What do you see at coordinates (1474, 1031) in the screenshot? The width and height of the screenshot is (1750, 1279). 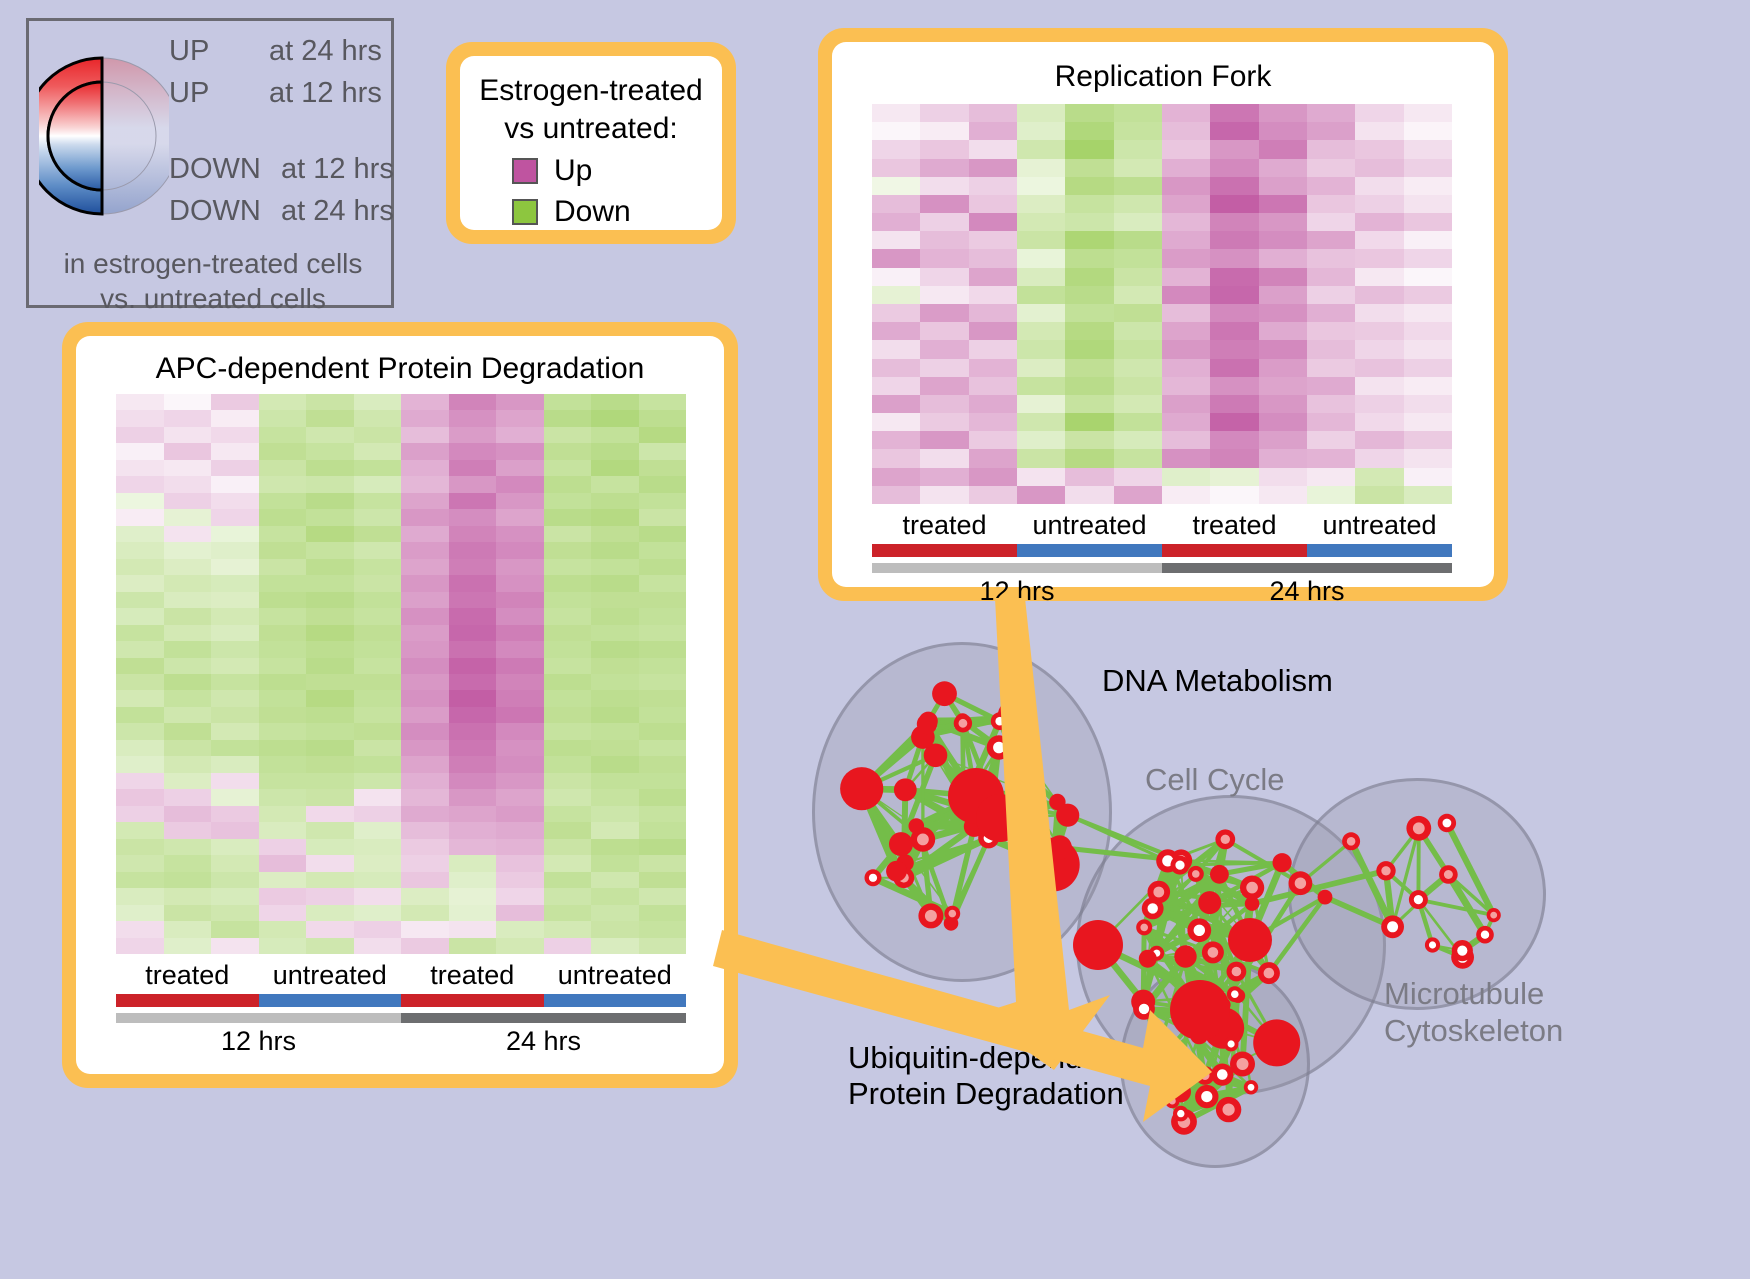 I see `cluster-label-cytoskeleton: Cytoskeleton` at bounding box center [1474, 1031].